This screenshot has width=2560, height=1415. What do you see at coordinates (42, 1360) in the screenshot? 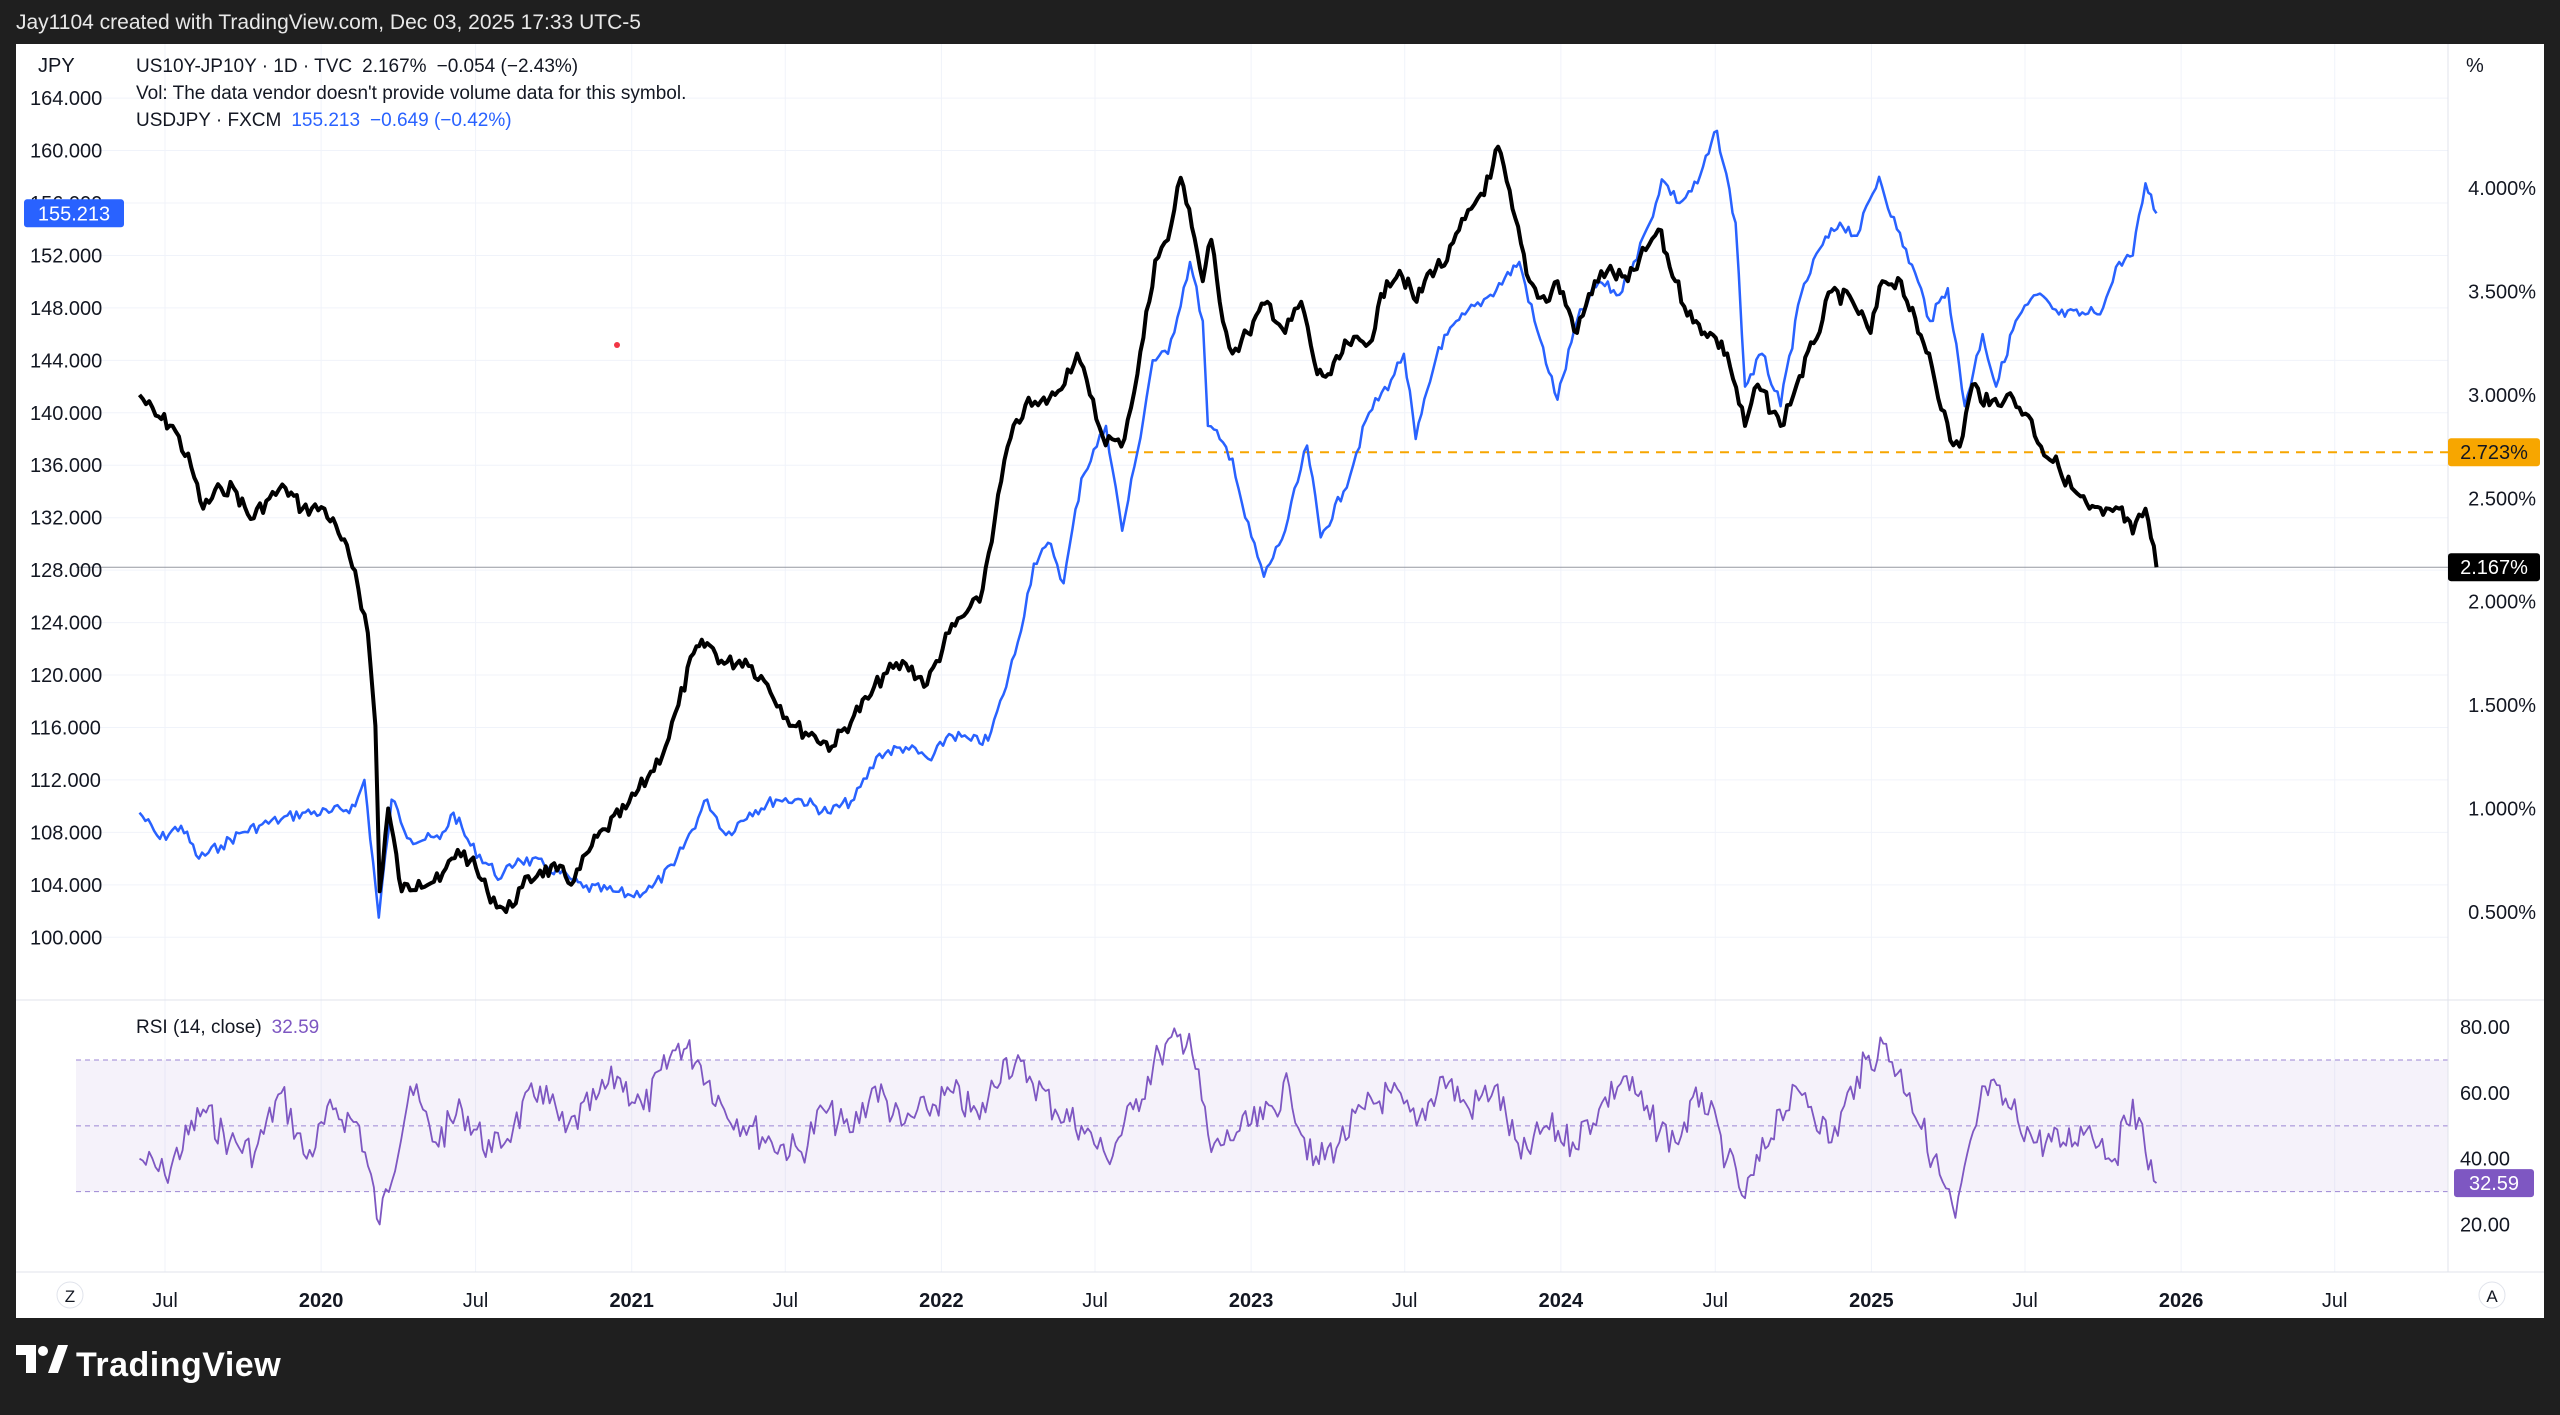
I see `tradingview-logo-icon` at bounding box center [42, 1360].